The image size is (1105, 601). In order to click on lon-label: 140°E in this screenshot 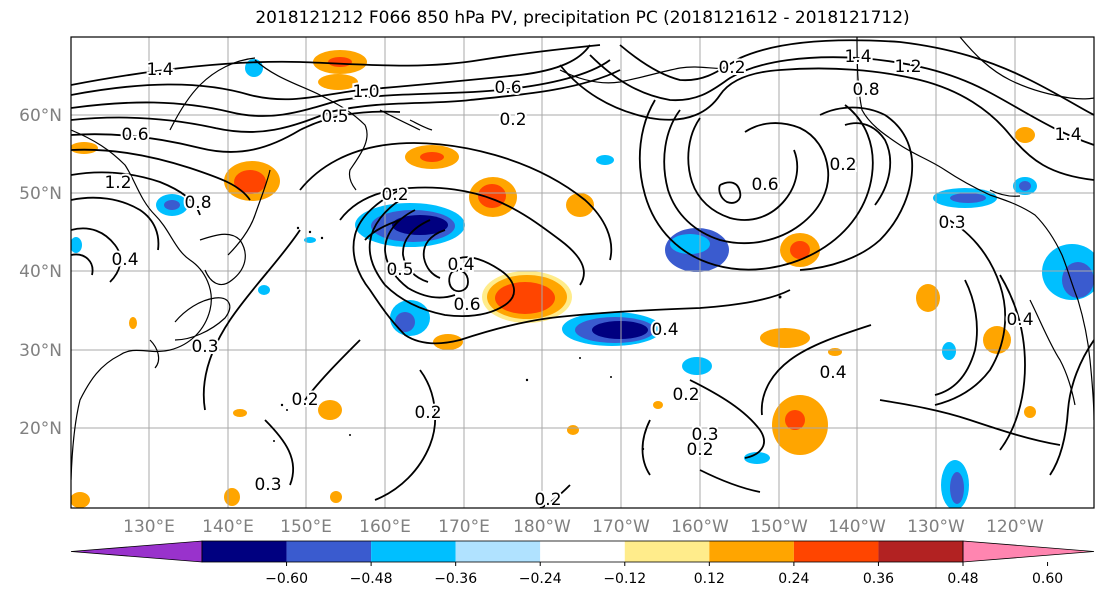, I will do `click(228, 527)`.